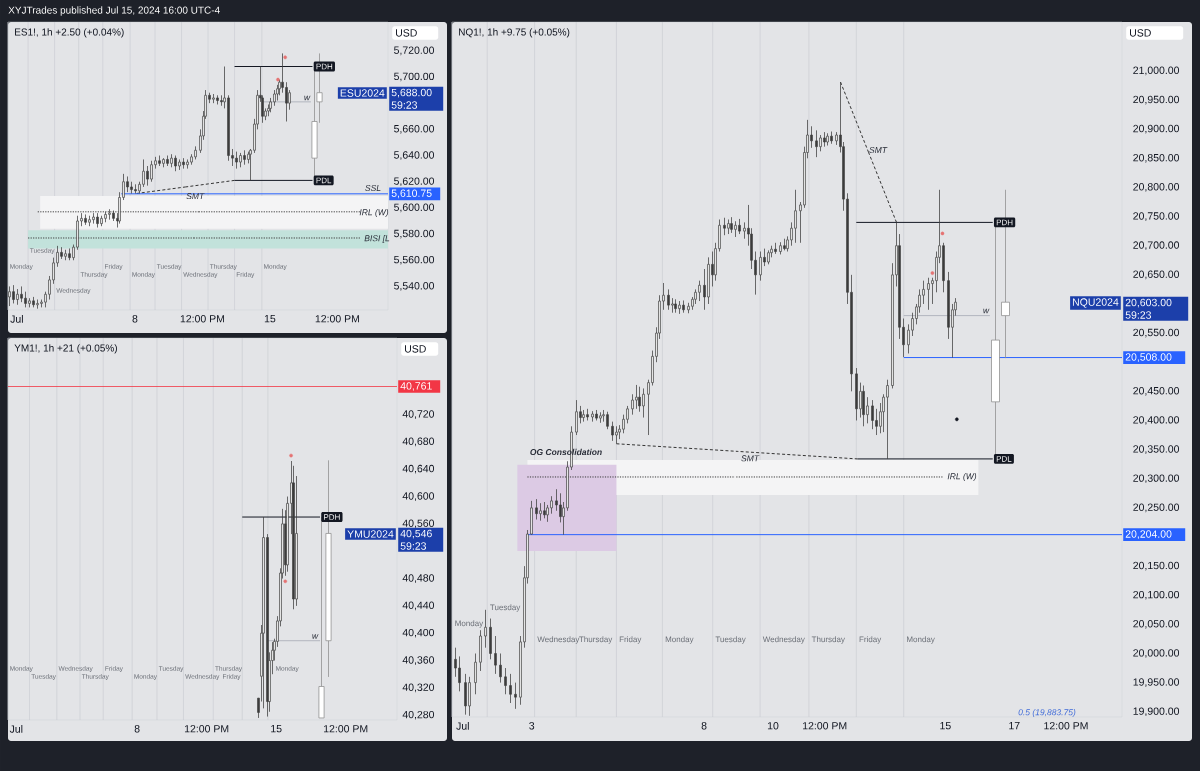 Image resolution: width=1200 pixels, height=771 pixels. What do you see at coordinates (1148, 534) in the screenshot?
I see `series-label: 20,204.00` at bounding box center [1148, 534].